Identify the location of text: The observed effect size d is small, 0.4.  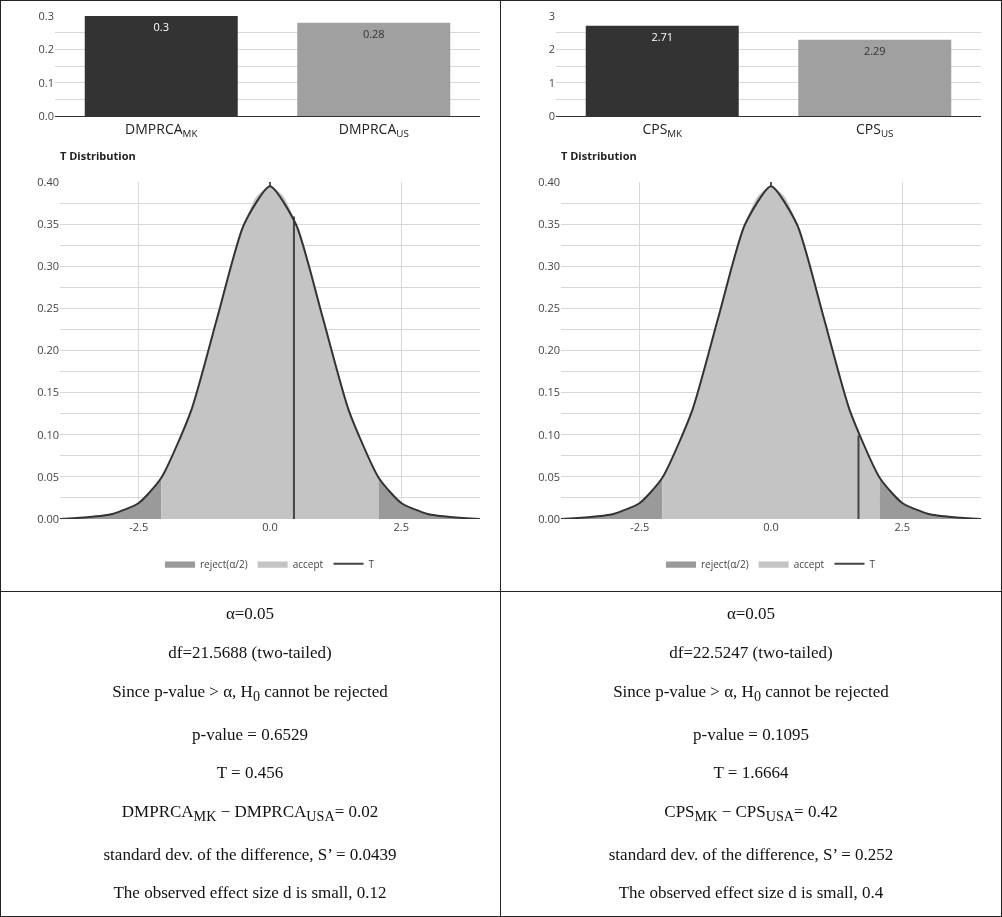
(751, 893).